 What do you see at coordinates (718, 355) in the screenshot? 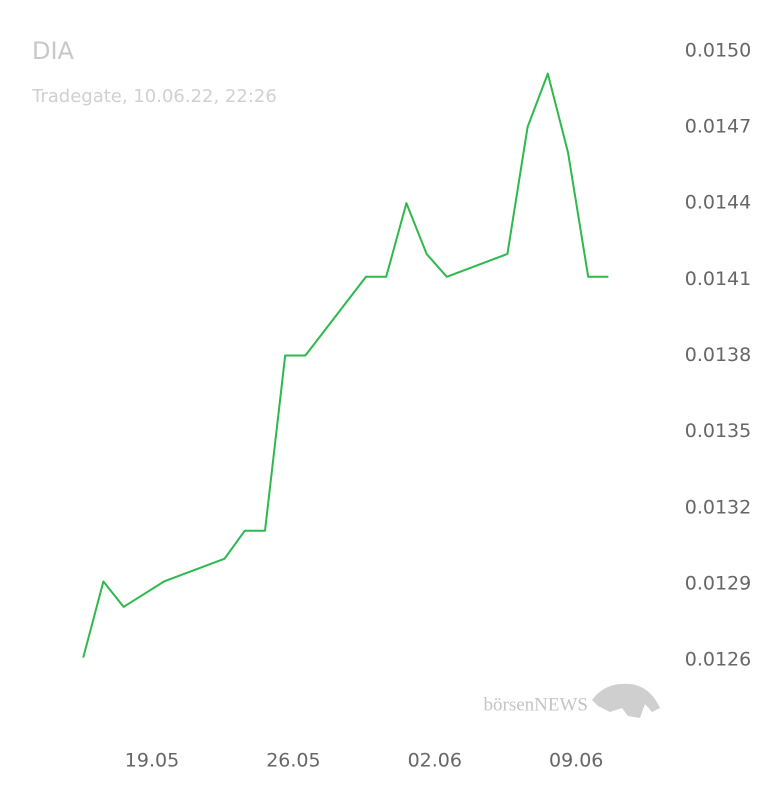
I see `y-tick-label: 0.0138` at bounding box center [718, 355].